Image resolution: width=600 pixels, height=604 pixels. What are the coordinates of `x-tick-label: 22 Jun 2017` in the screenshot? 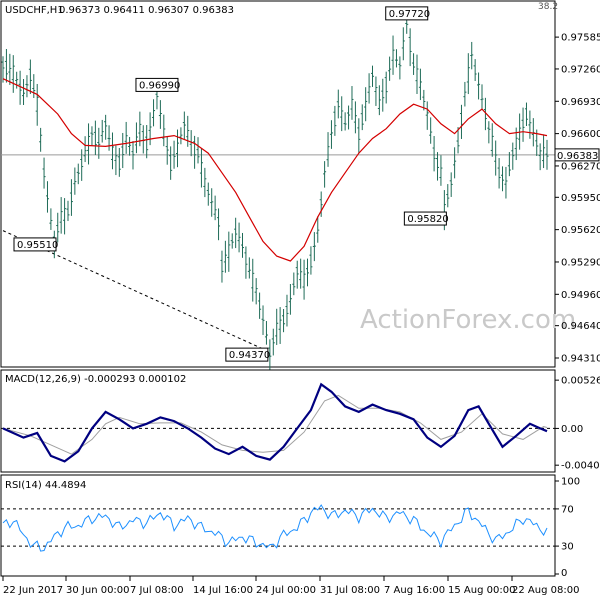 It's located at (33, 590).